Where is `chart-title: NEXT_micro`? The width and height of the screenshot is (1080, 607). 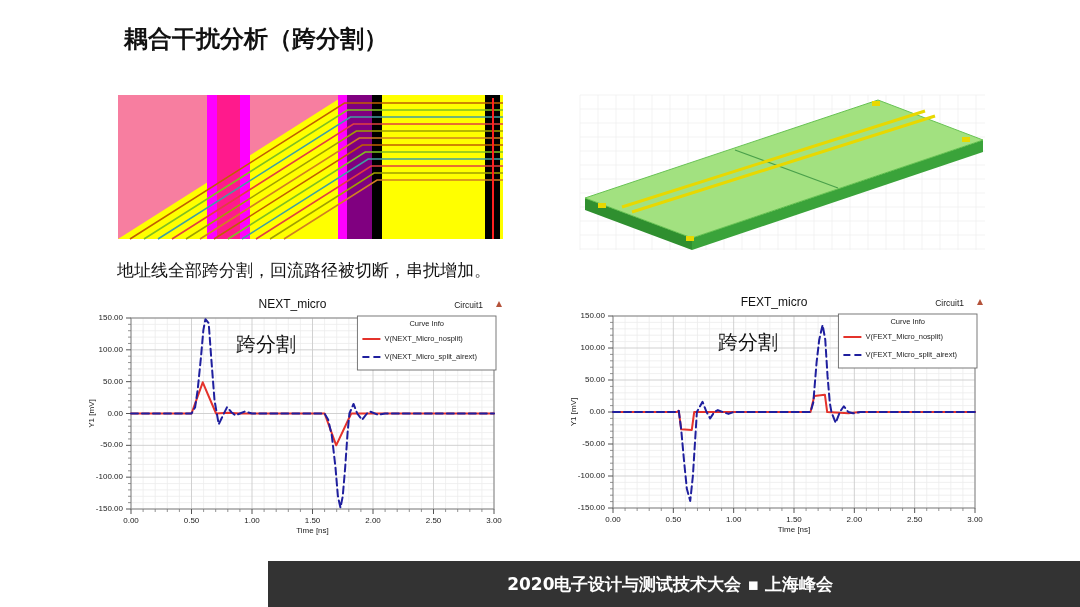
chart-title: NEXT_micro is located at coordinates (292, 304).